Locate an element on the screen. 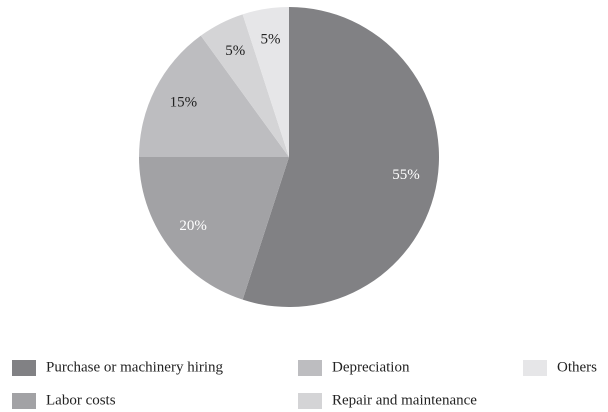 This screenshot has width=608, height=412. legend-label: Repair and maintenance is located at coordinates (404, 400).